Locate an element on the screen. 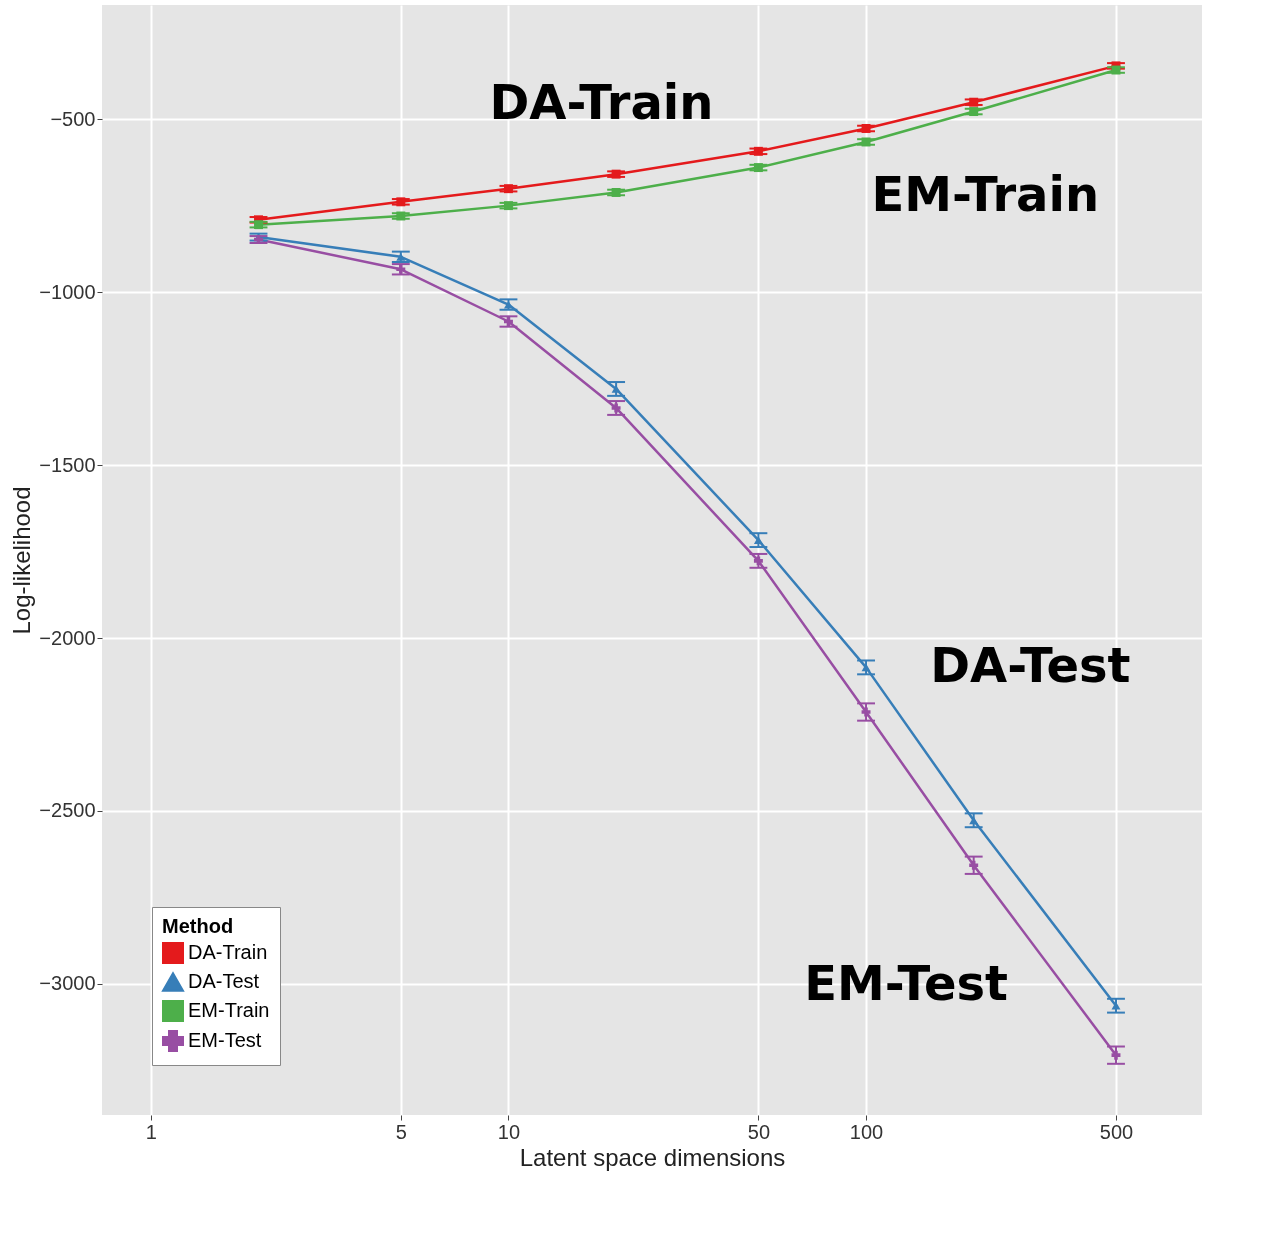 The image size is (1276, 1246). y-tick-label: −1000 is located at coordinates (67, 291).